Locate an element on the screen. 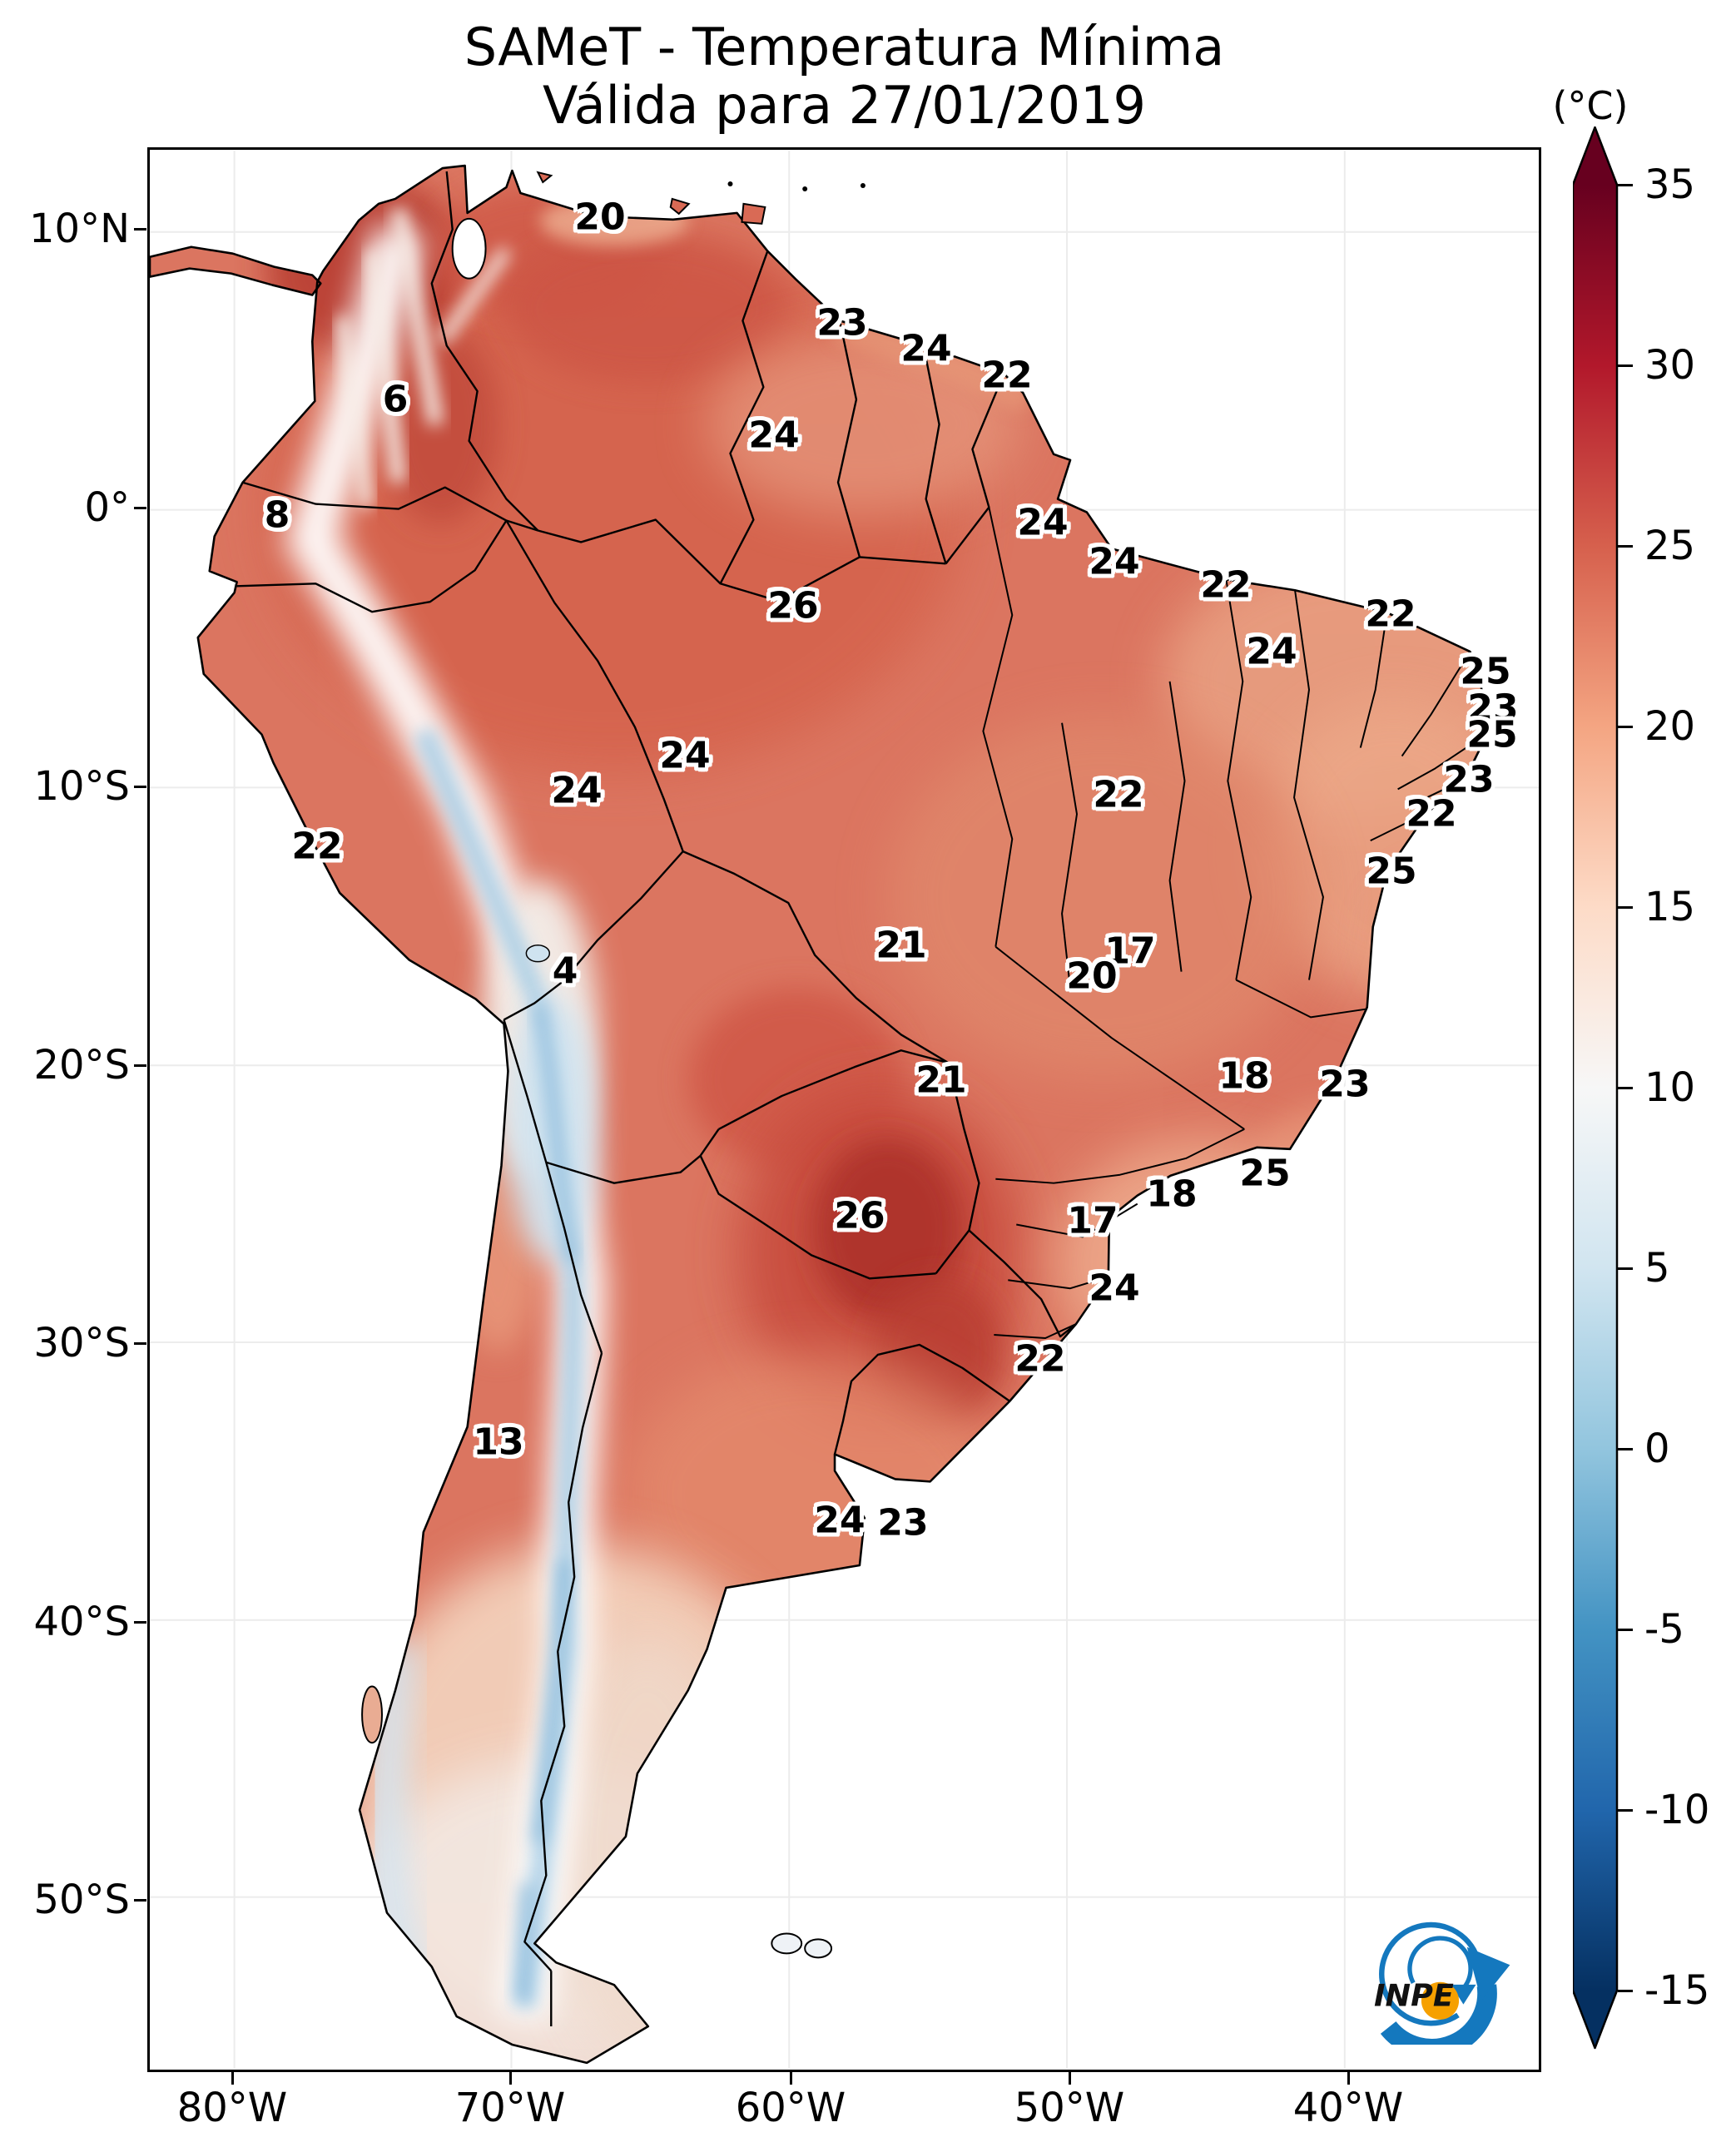 This screenshot has height=2152, width=1736. page-subtitle-valid-date: Válida para 27/01/2019 is located at coordinates (844, 105).